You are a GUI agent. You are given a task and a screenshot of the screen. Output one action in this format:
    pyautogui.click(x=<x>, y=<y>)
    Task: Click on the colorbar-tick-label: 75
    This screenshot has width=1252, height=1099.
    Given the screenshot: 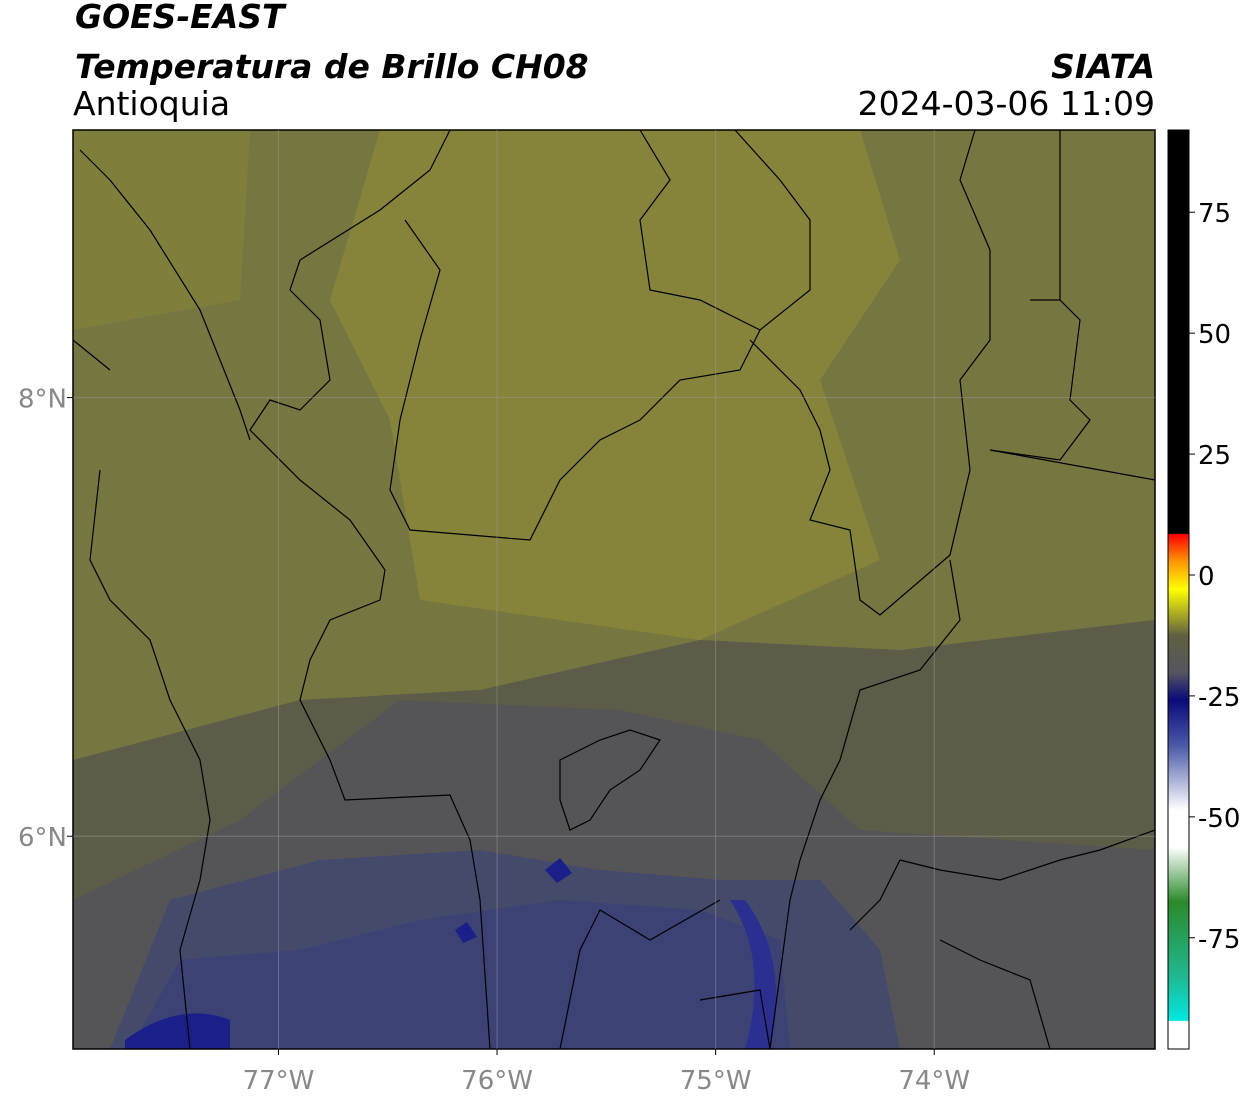 What is the action you would take?
    pyautogui.click(x=1214, y=214)
    